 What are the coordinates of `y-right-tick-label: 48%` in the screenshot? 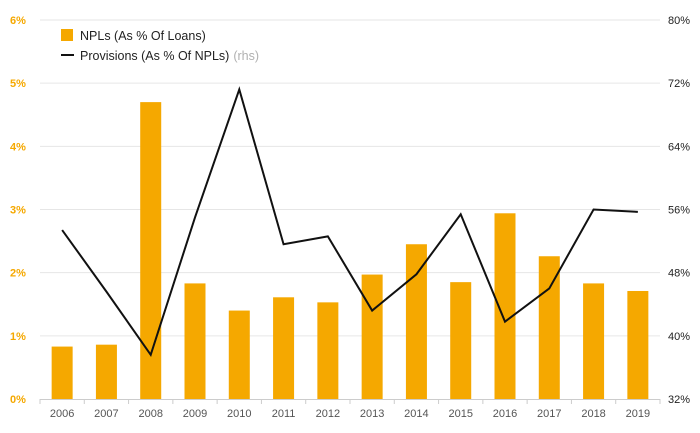 It's located at (679, 274).